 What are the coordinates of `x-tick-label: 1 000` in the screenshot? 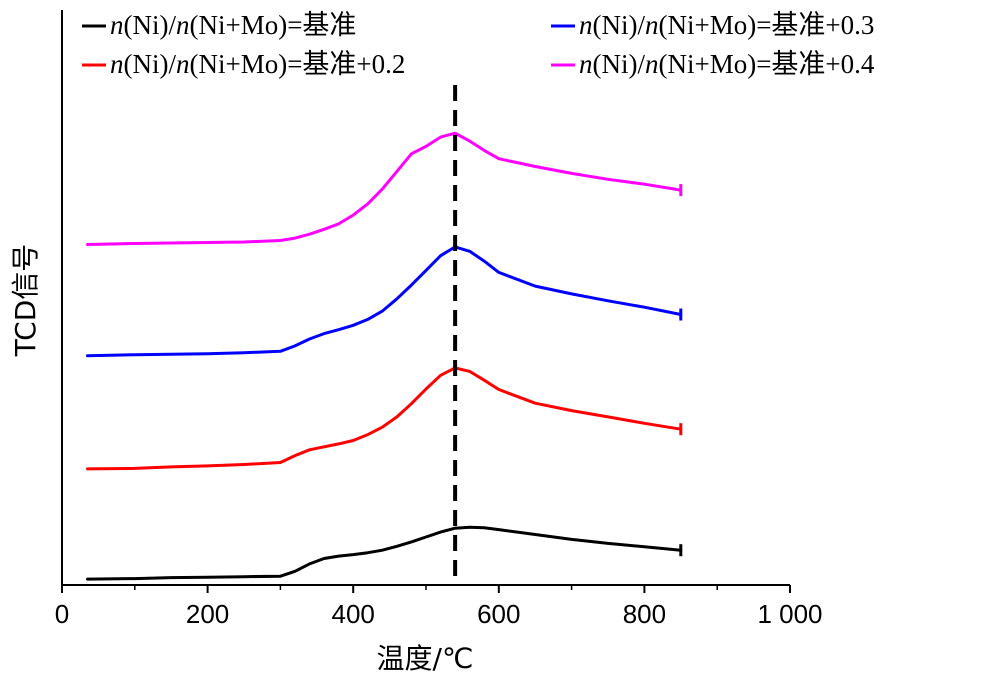 It's located at (789, 614).